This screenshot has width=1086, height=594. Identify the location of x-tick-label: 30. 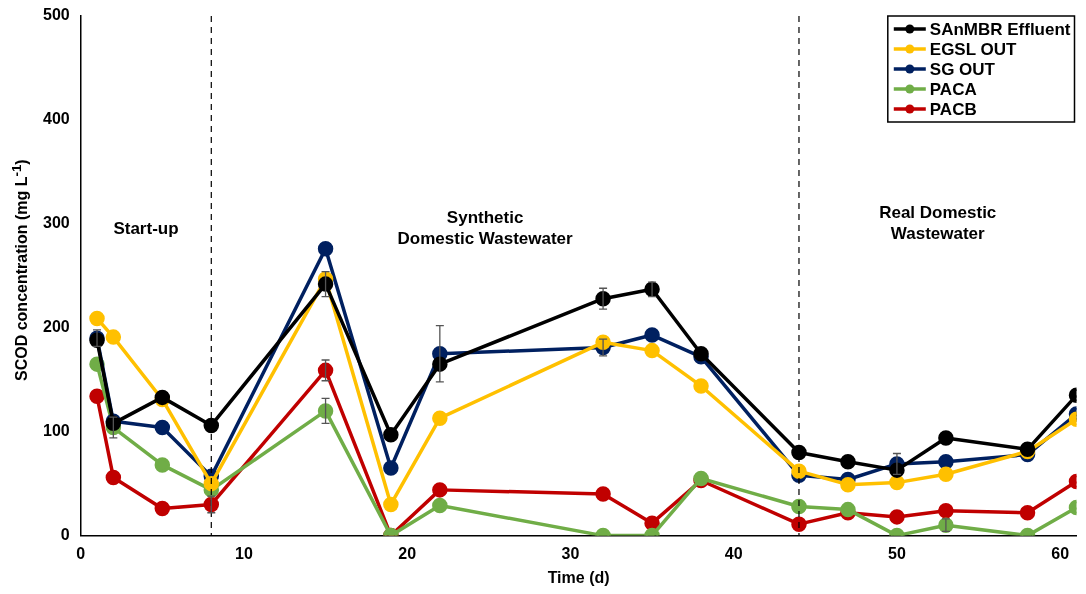
(570, 553).